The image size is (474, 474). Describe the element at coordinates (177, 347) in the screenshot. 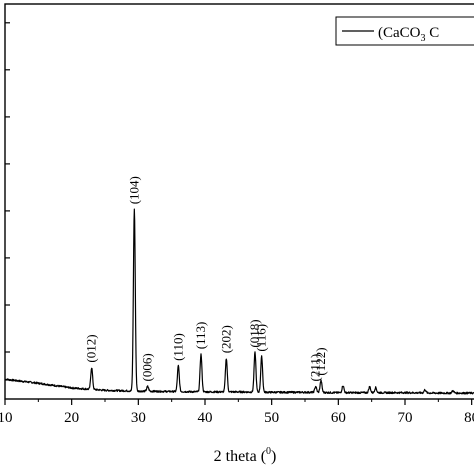

I see `peak-label: (110)` at that location.